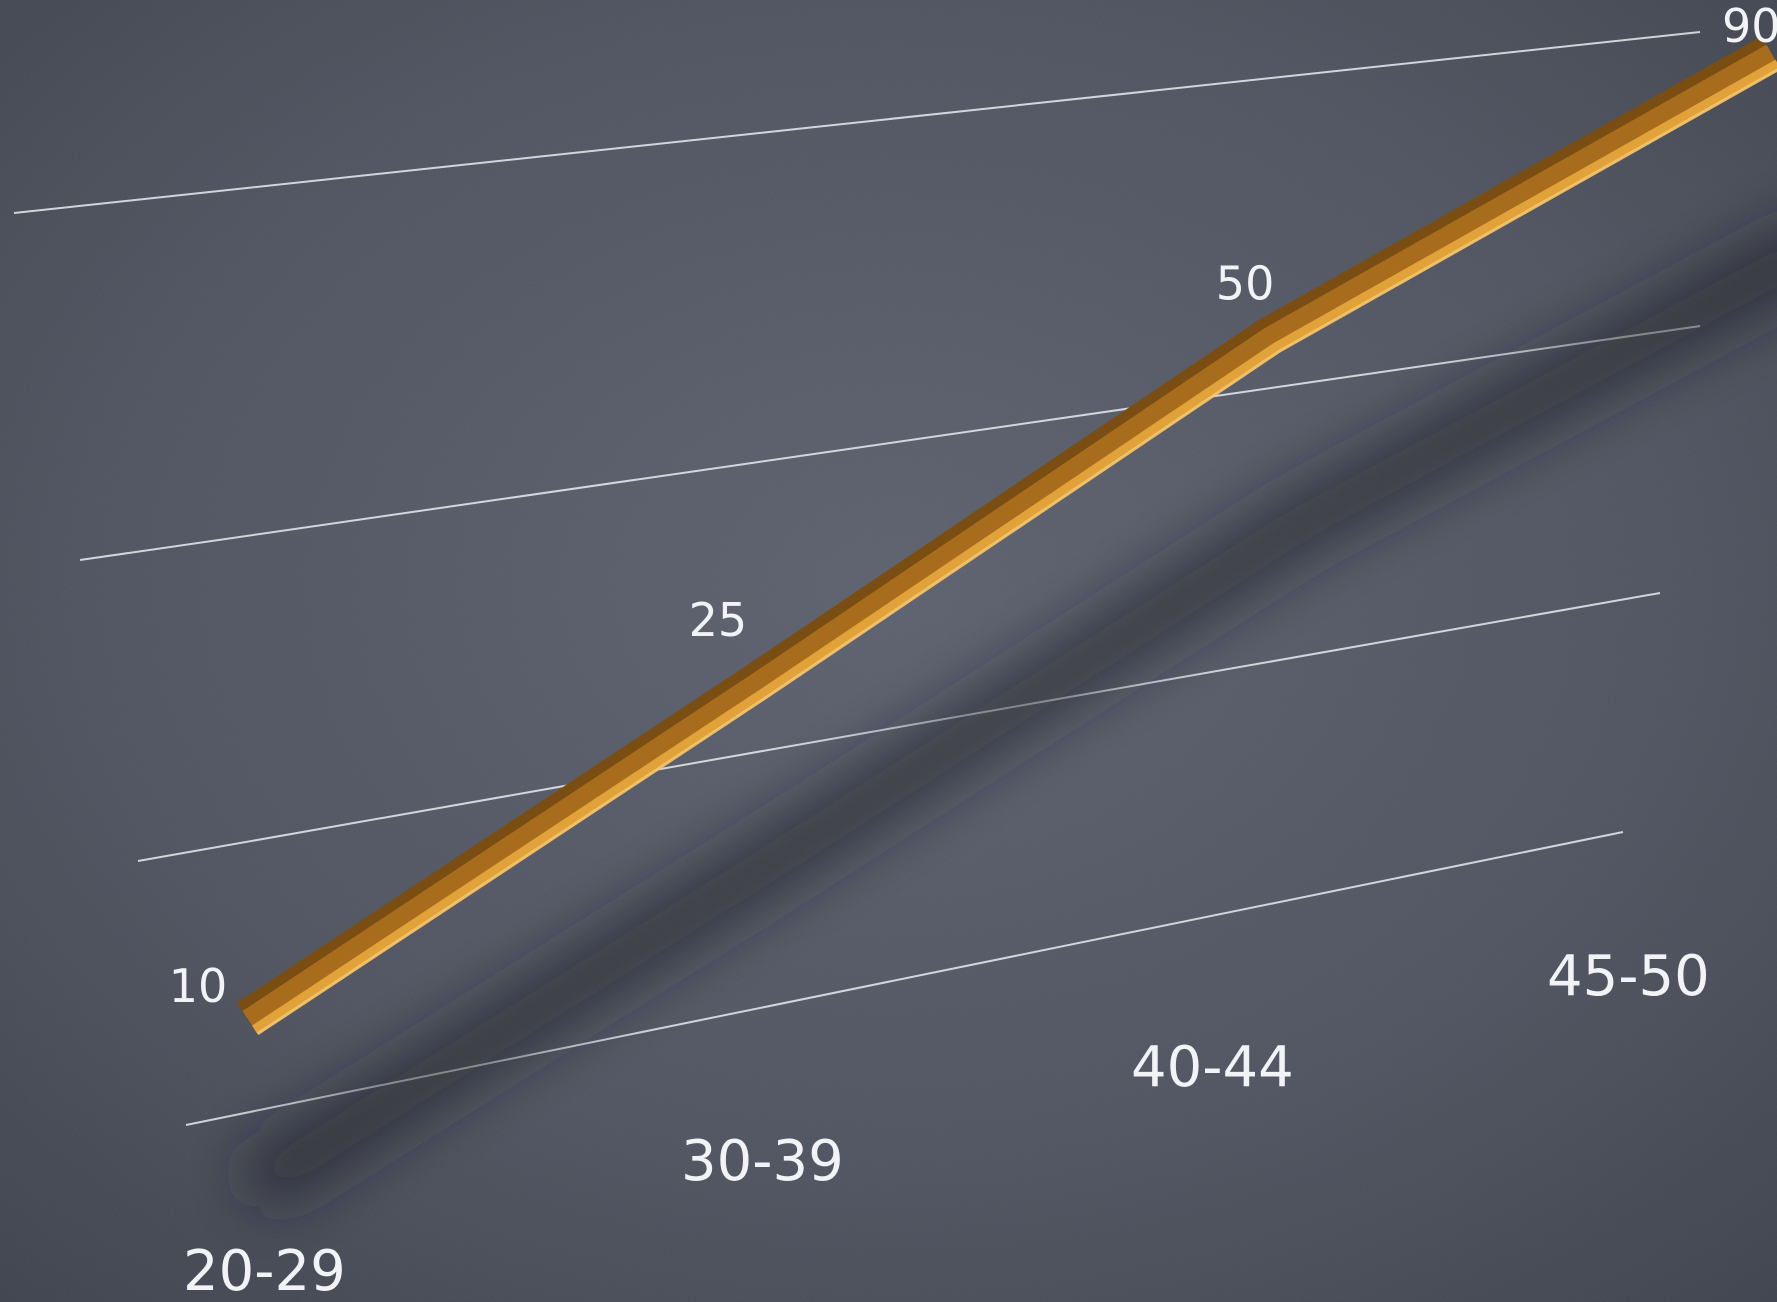  Describe the element at coordinates (1212, 1067) in the screenshot. I see `category-label-40-44: 40-44` at that location.